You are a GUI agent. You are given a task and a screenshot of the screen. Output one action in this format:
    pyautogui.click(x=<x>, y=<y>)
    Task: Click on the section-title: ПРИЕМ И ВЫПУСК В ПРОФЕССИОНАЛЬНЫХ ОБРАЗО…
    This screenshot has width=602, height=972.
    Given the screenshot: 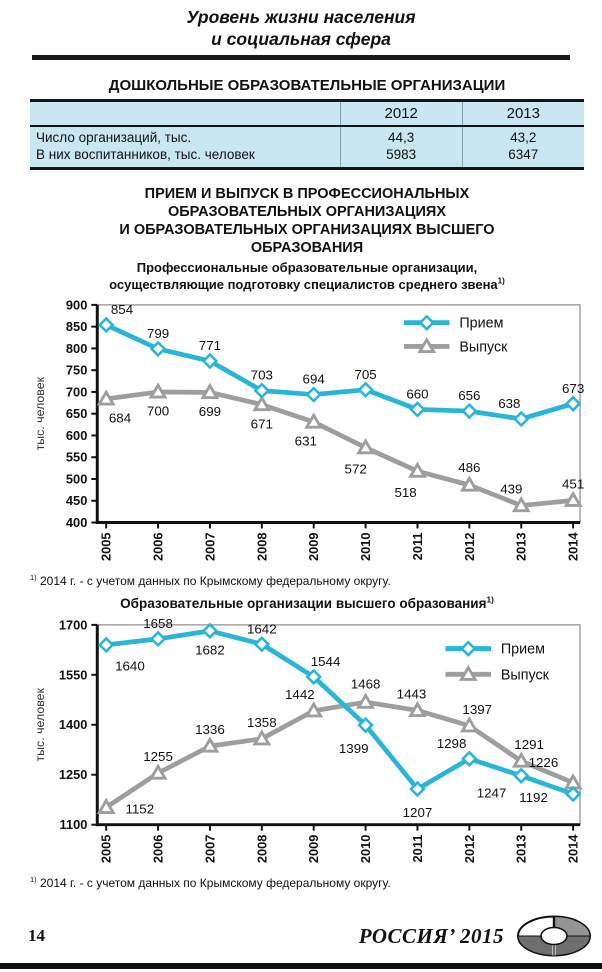 What is the action you would take?
    pyautogui.click(x=307, y=221)
    